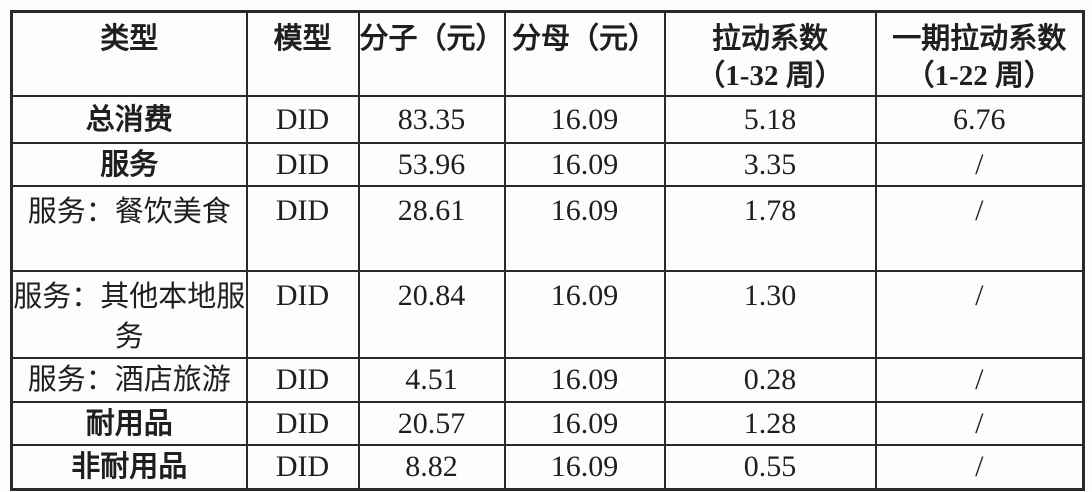 Image resolution: width=1092 pixels, height=492 pixels. I want to click on cell-pull-coefficient: 1.28, so click(770, 423).